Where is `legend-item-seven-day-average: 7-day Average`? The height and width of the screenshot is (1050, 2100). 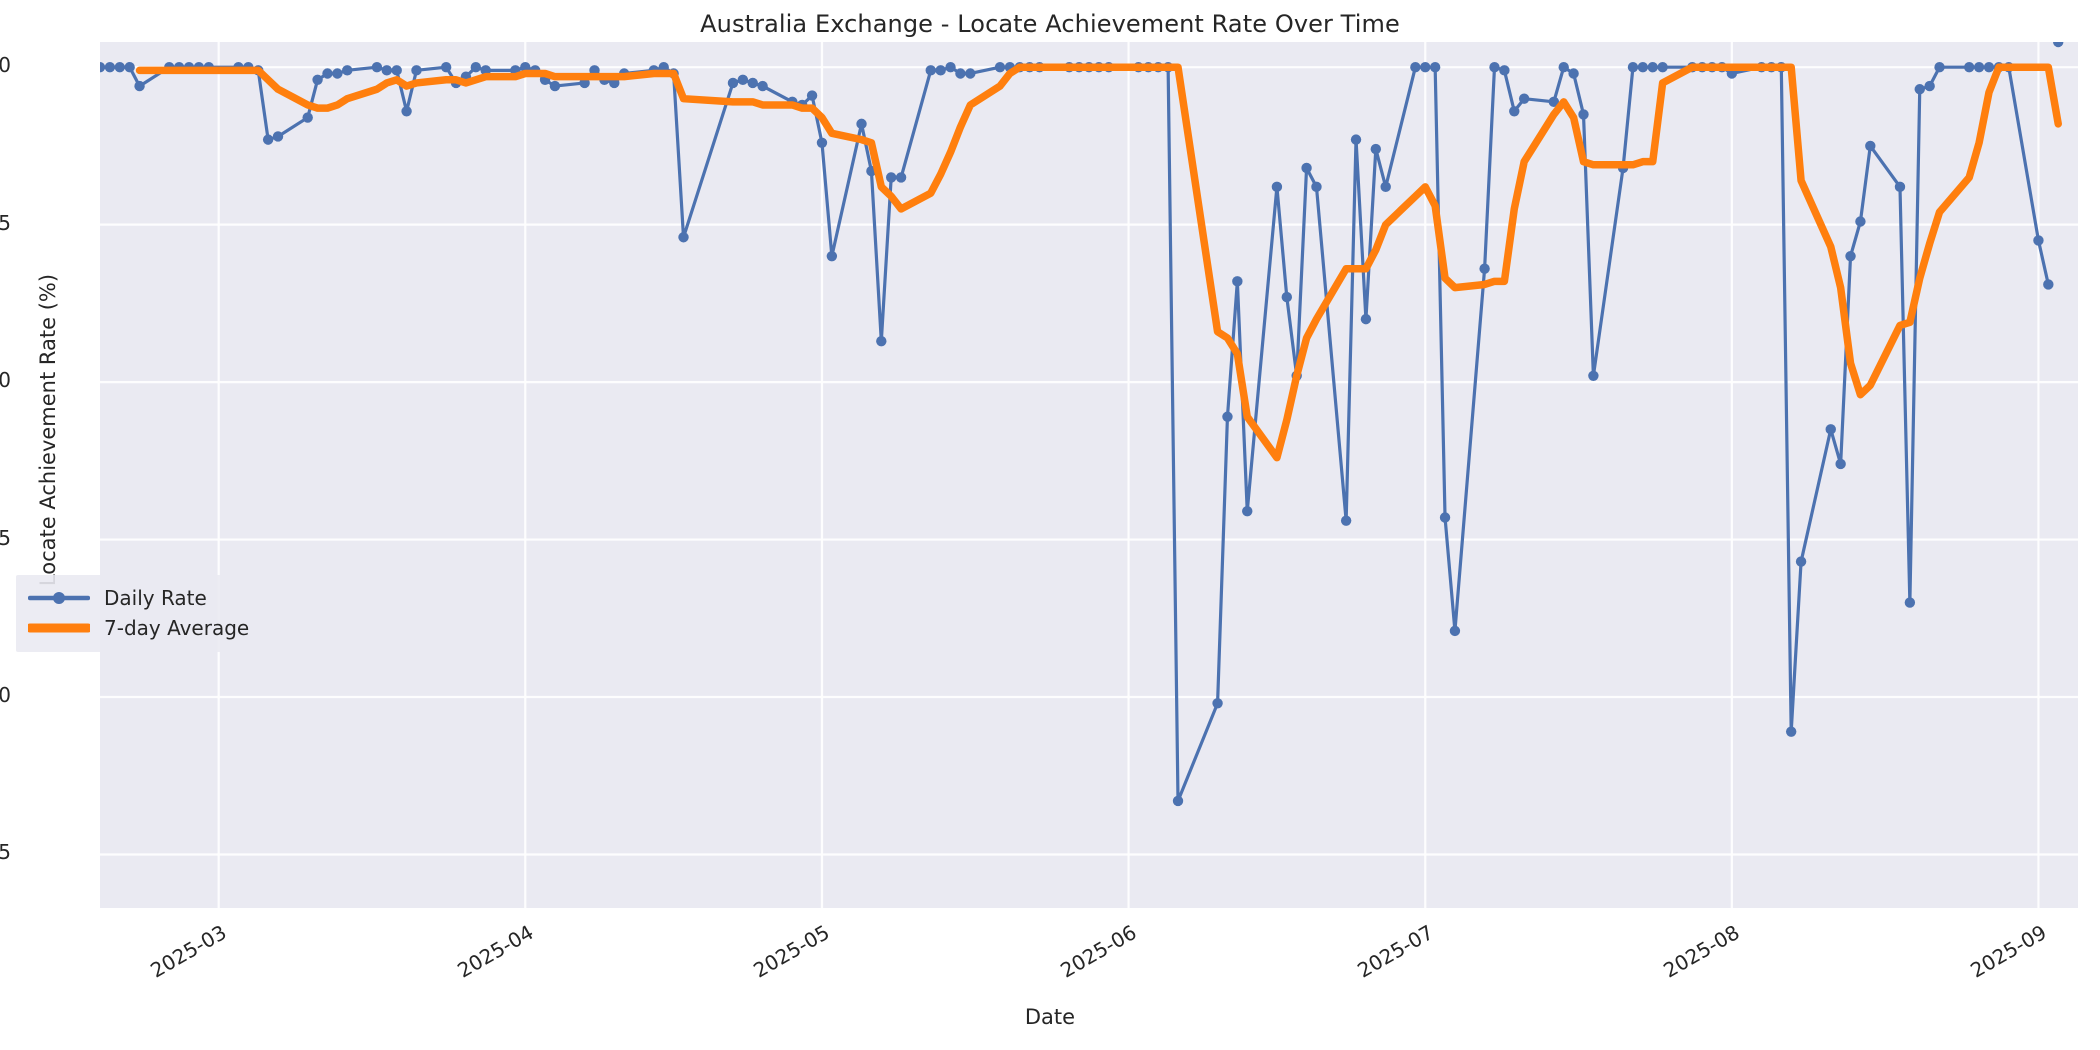
legend-item-seven-day-average: 7-day Average is located at coordinates (137, 628).